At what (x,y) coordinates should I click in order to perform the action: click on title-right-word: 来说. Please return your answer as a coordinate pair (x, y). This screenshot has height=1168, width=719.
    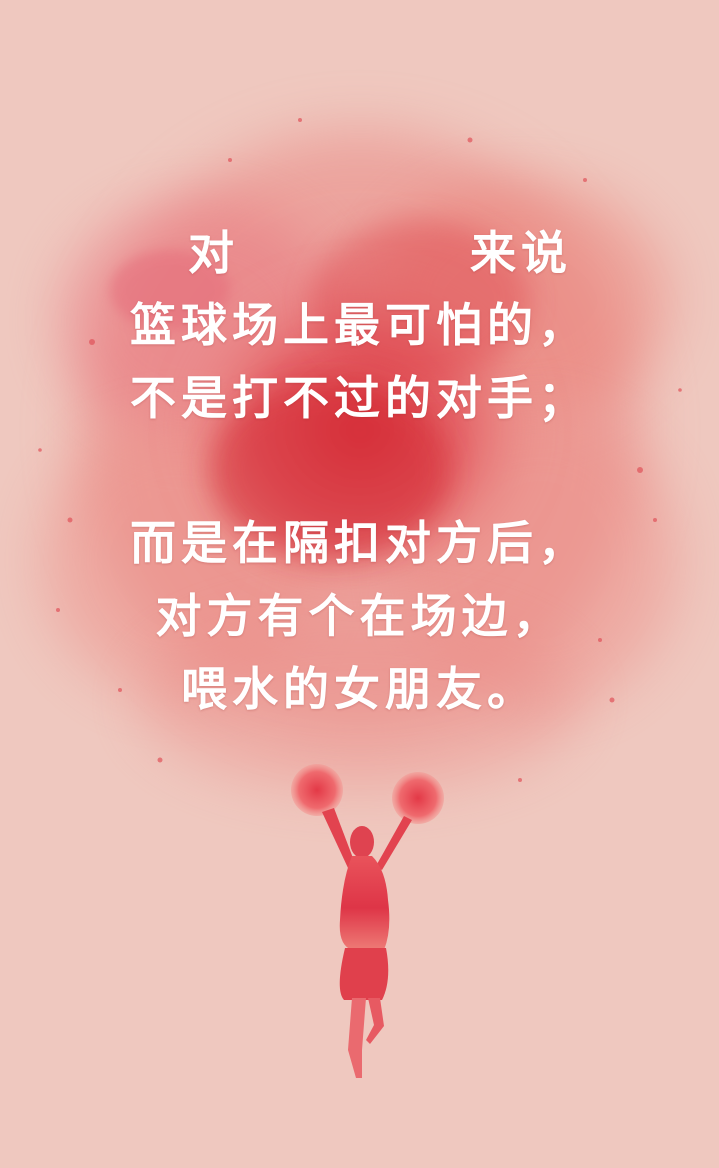
    Looking at the image, I should click on (521, 253).